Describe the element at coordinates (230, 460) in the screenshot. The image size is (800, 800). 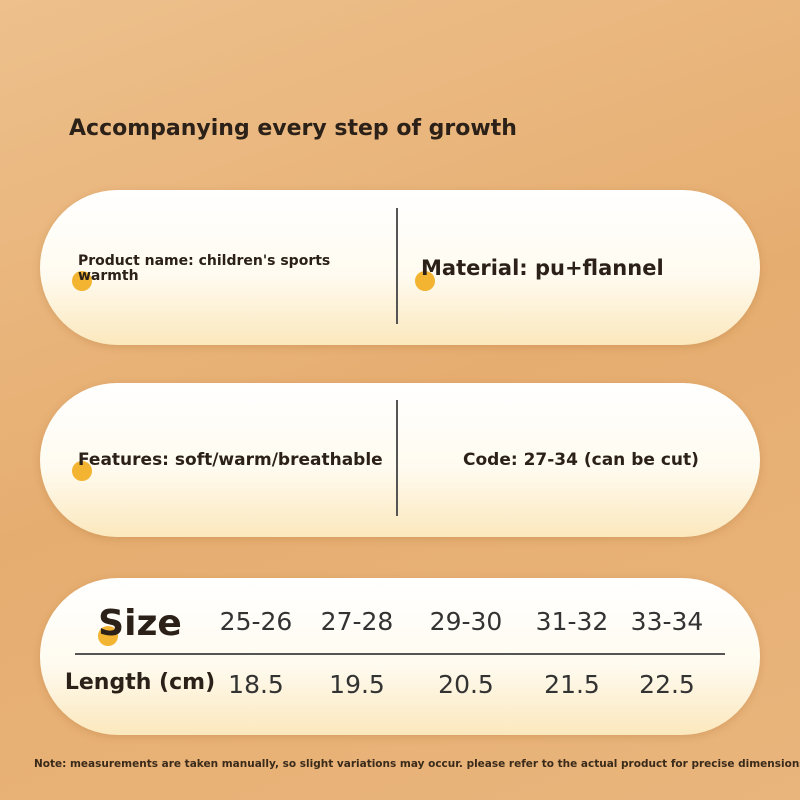
I see `card-text: Features: soft/warm/breathable` at that location.